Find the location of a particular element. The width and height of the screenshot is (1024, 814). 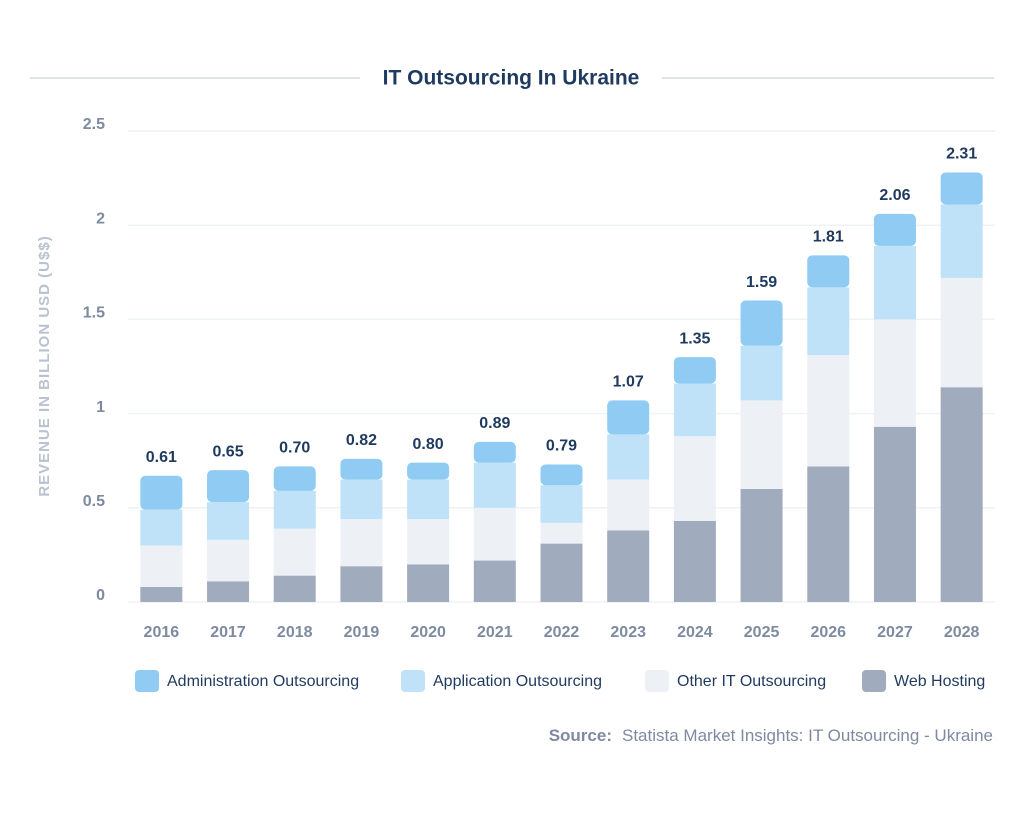

total-label: 0.70 is located at coordinates (294, 448).